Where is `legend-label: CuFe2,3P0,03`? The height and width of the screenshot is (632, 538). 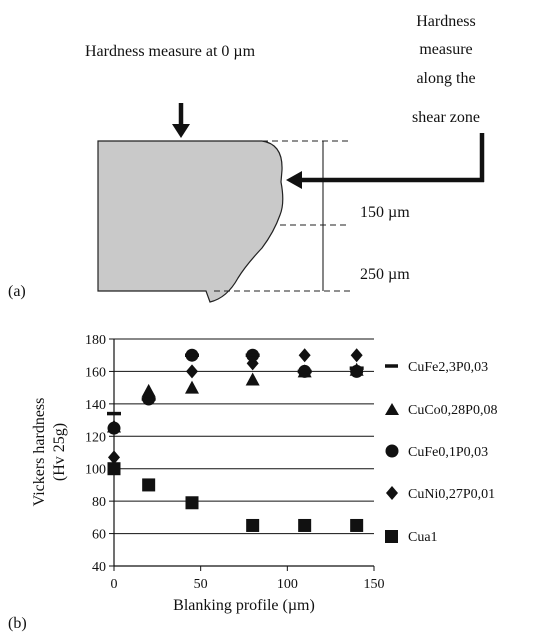
legend-label: CuFe2,3P0,03 is located at coordinates (448, 367).